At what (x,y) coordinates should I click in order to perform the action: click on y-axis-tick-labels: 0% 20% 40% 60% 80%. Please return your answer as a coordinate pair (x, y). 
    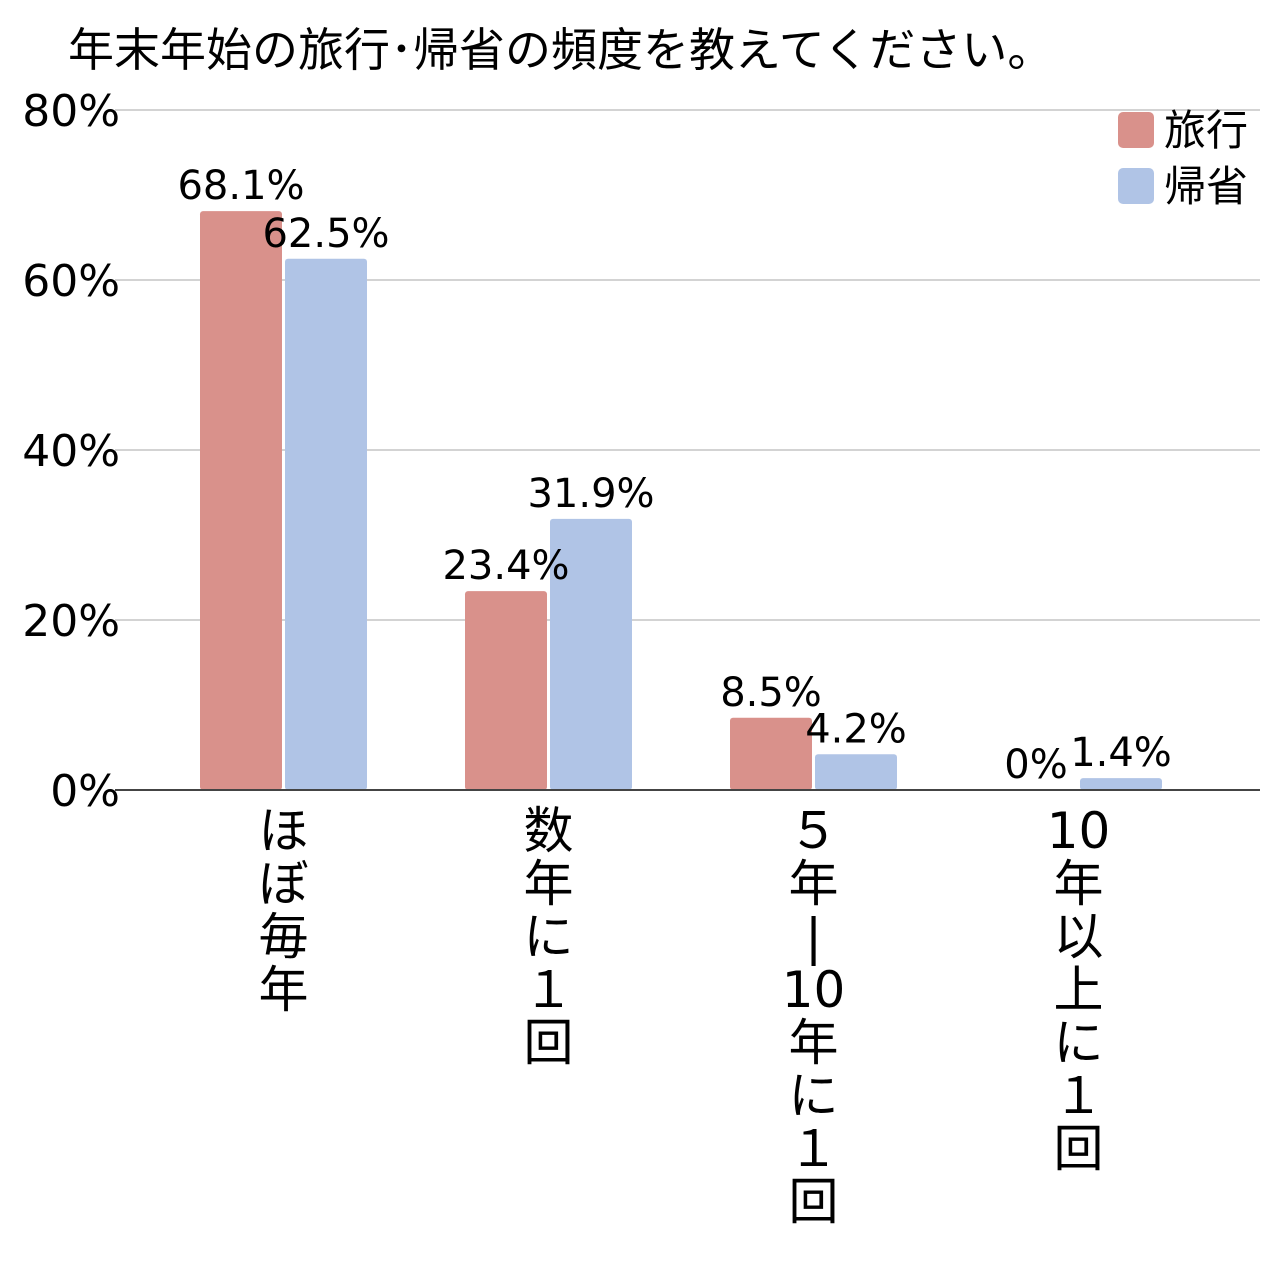
    Looking at the image, I should click on (71, 451).